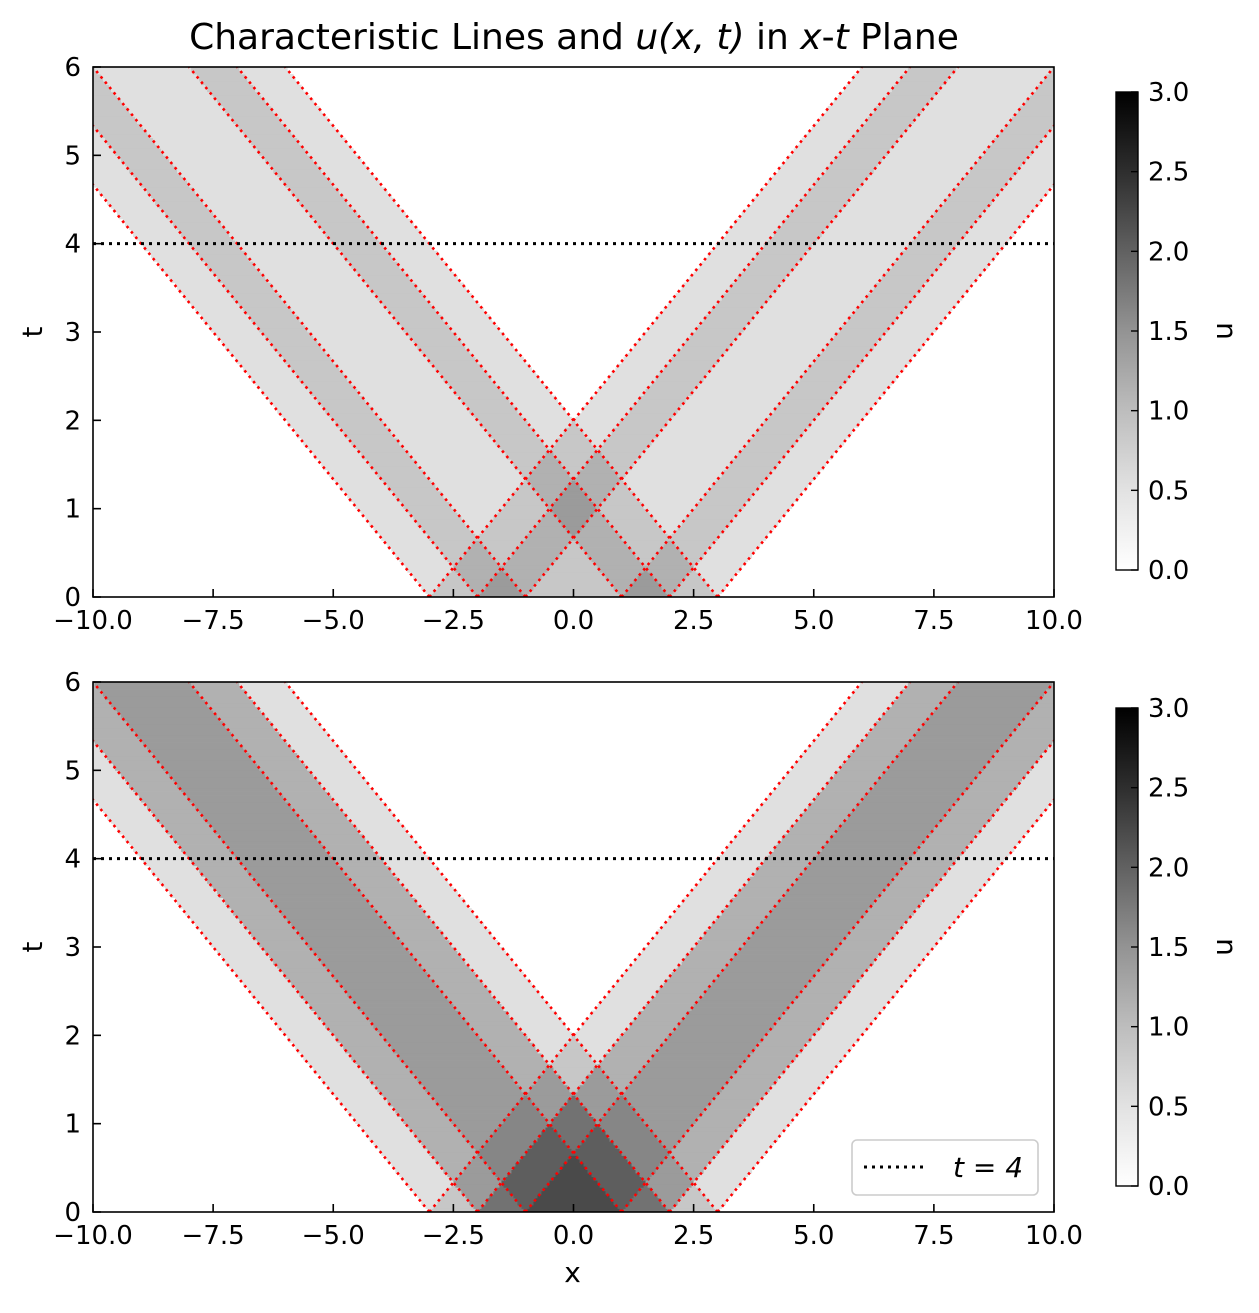  I want to click on colorbar-tick-label: 1.5, so click(1168, 948).